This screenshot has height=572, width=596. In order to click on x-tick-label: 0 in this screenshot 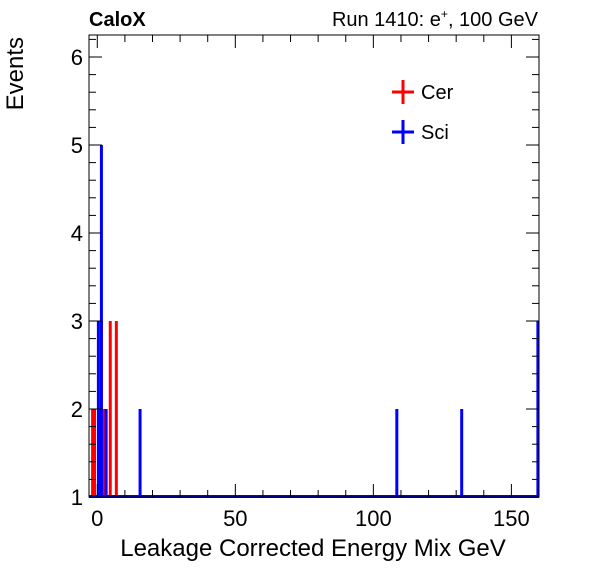, I will do `click(97, 518)`.